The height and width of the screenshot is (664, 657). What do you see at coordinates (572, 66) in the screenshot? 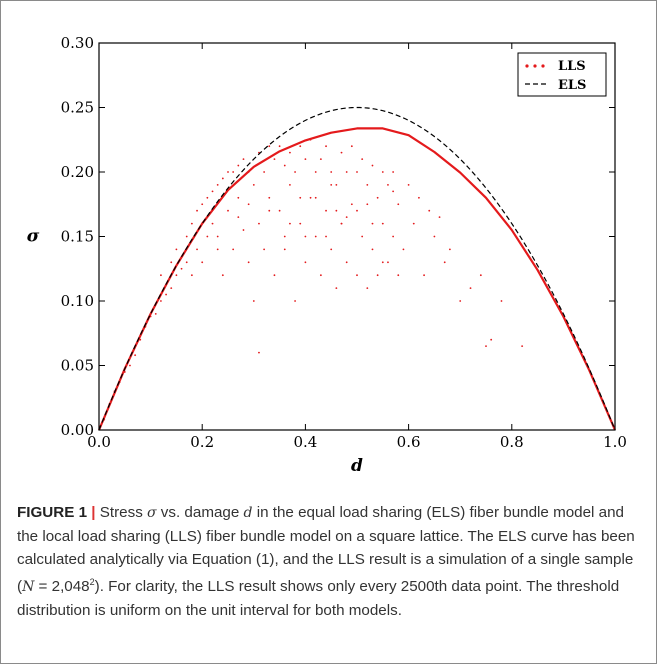
I see `legend-lls-label: LLS` at bounding box center [572, 66].